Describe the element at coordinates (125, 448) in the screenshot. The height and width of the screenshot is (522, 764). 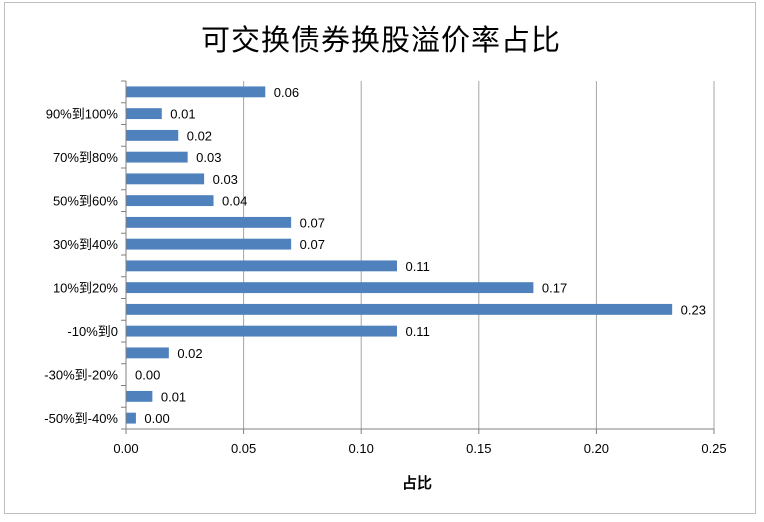
I see `x-tick-label: 0.00` at that location.